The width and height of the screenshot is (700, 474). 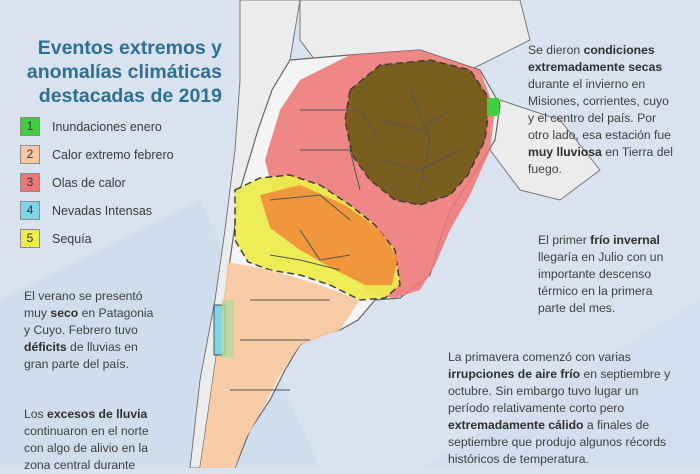 I want to click on legend-label: Calor extremo febrero, so click(x=113, y=154).